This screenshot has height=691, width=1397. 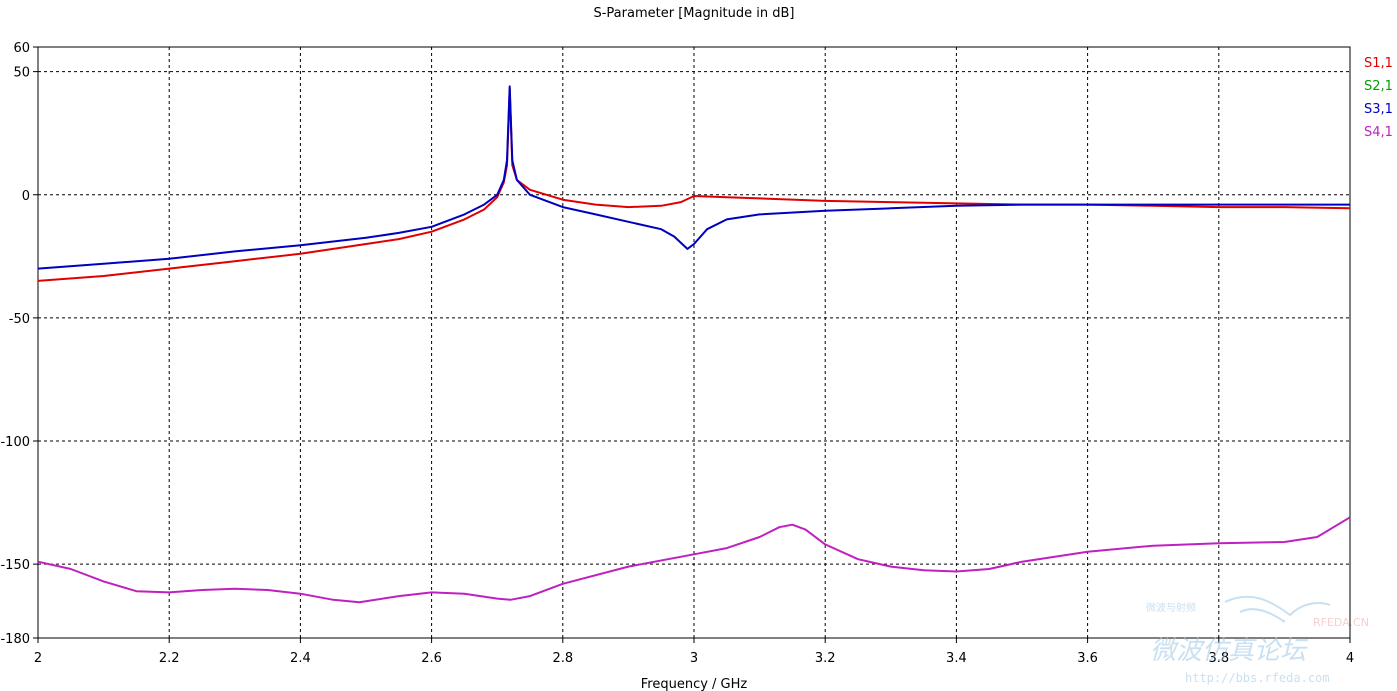 What do you see at coordinates (825, 658) in the screenshot?
I see `x-tick-label: 3.2` at bounding box center [825, 658].